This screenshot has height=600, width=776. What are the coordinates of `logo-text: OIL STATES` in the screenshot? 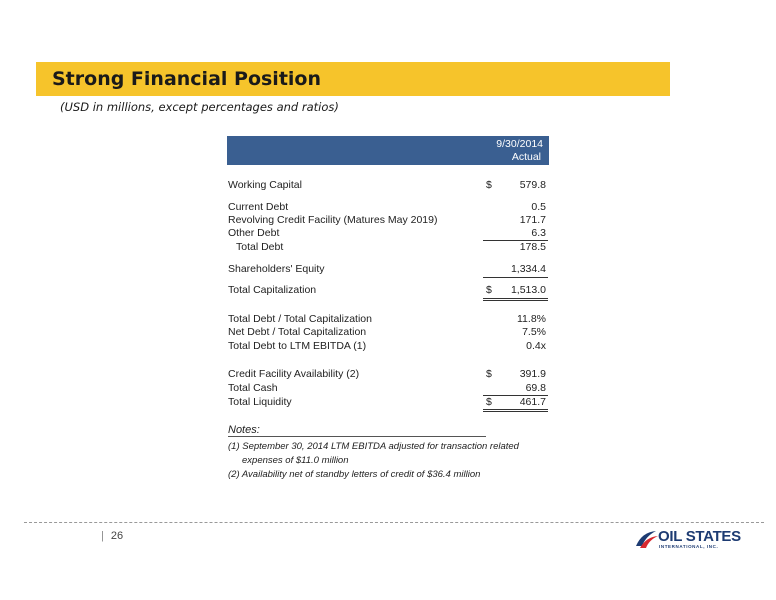 It's located at (699, 536).